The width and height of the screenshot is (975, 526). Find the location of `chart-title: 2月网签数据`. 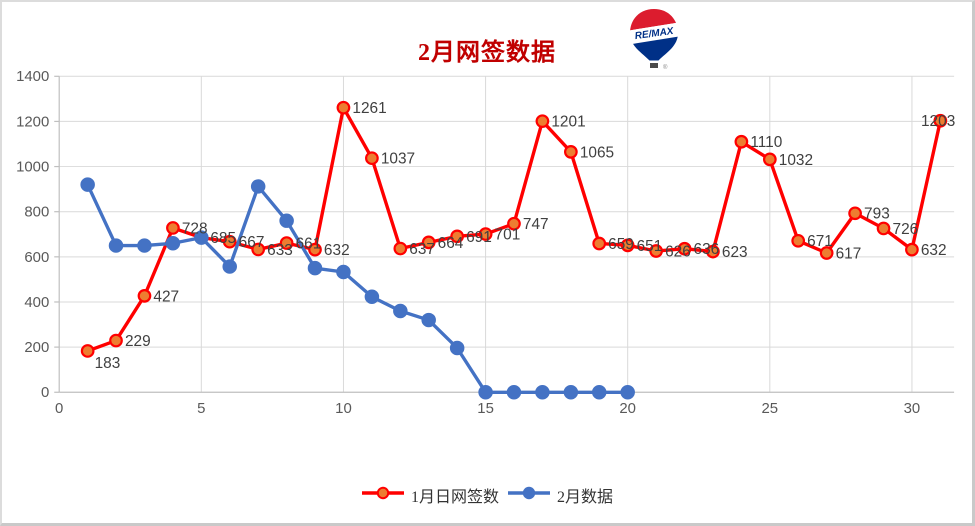

chart-title: 2月网签数据 is located at coordinates (487, 53).